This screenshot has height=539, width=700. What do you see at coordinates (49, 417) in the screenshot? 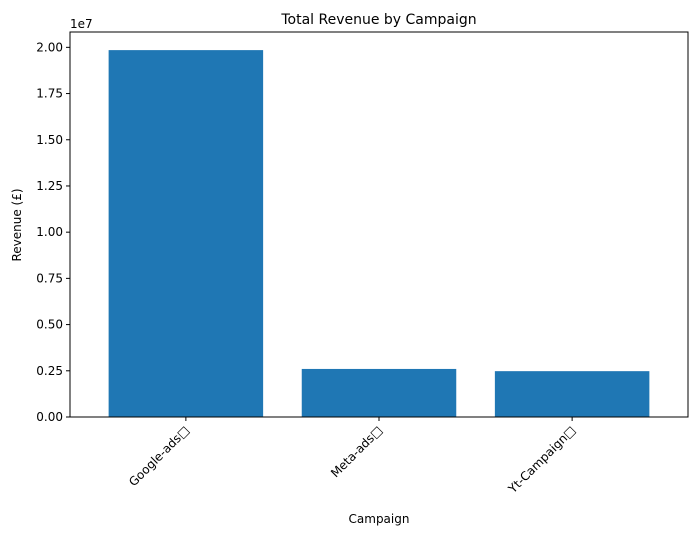
I see `y-tick-label: 0.00` at bounding box center [49, 417].